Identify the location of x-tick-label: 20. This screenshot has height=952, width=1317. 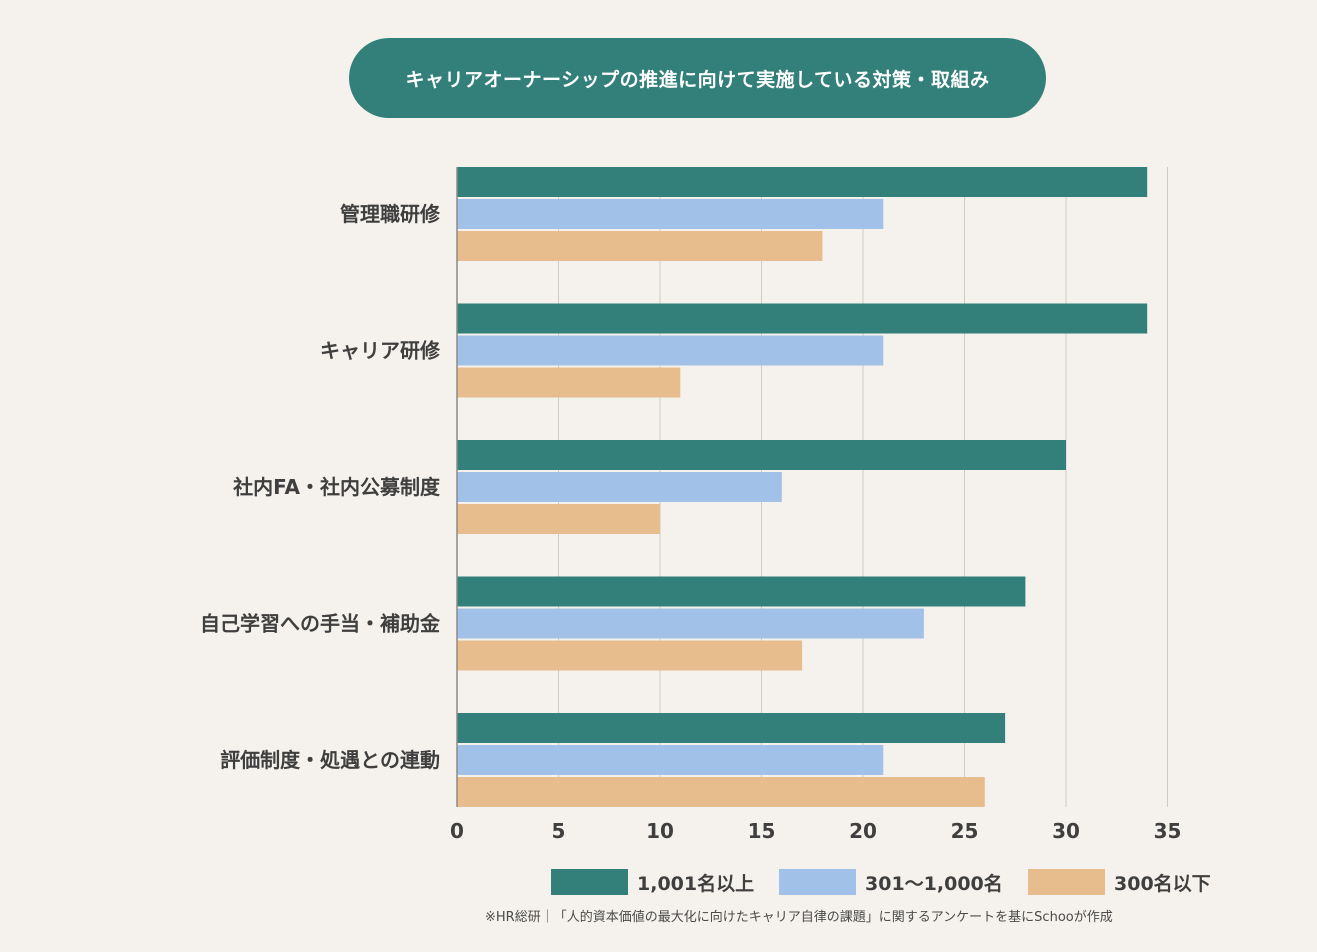
(863, 831).